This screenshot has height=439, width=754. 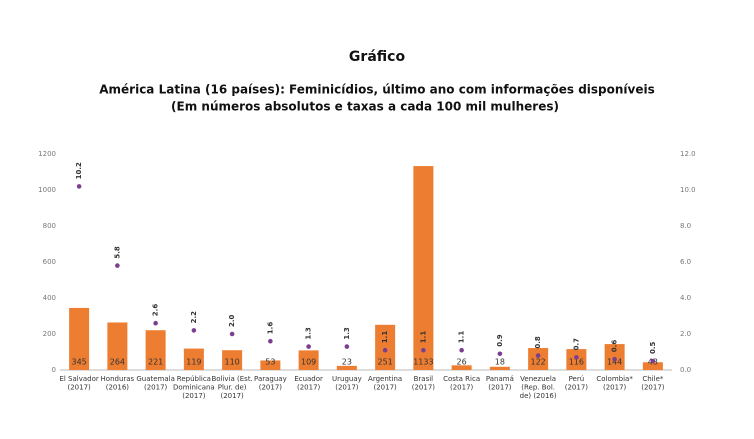 I want to click on rate-label: 1.6, so click(x=270, y=328).